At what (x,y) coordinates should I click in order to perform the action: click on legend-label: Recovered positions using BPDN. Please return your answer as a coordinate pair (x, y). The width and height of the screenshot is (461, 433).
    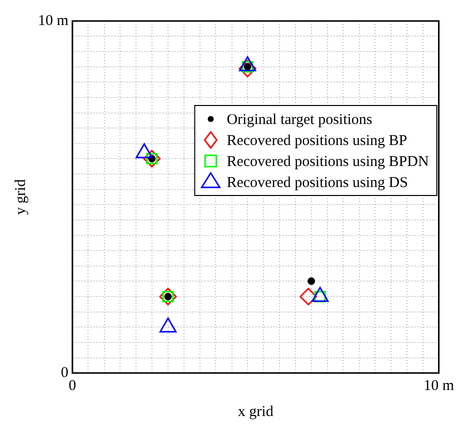
    Looking at the image, I should click on (327, 162).